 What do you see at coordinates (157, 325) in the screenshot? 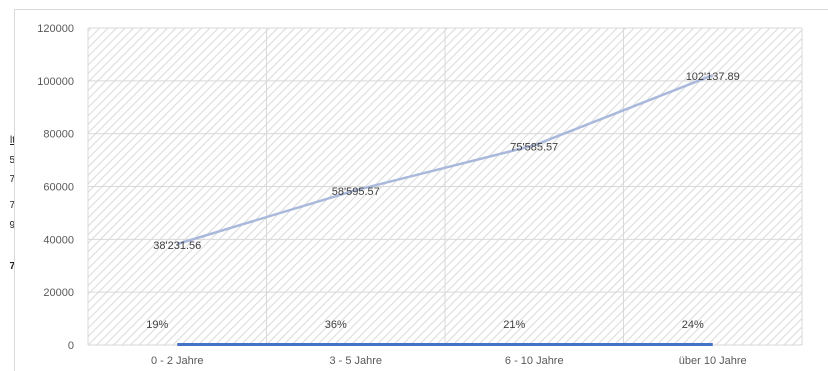
I see `data-label: 19%` at bounding box center [157, 325].